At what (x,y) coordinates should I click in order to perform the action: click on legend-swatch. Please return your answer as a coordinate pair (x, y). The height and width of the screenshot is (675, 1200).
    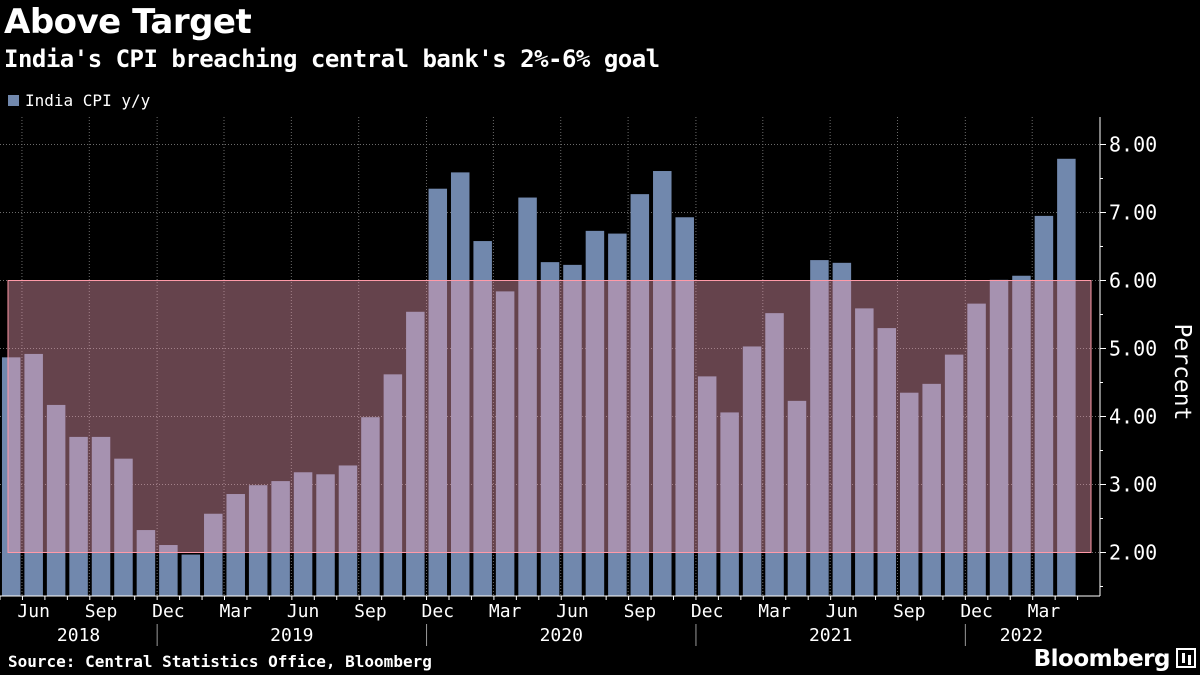
    Looking at the image, I should click on (13, 100).